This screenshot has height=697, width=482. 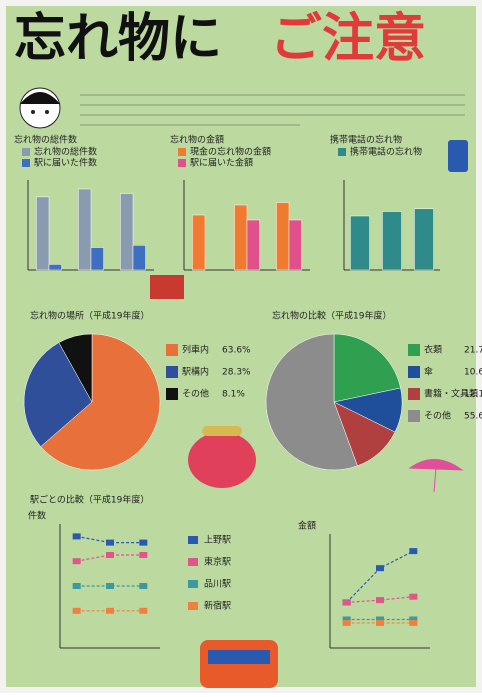 I want to click on chart-title: 忘れ物の比較（平成19年度）, so click(x=331, y=316).